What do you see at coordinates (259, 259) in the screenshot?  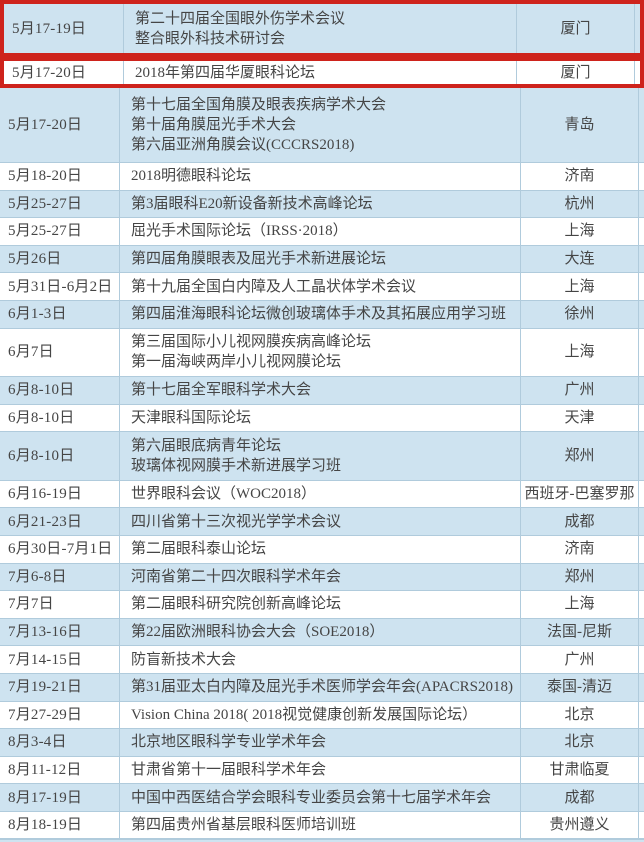 I see `conference-name-line: 第四届角膜眼表及屈光手术新进展论坛` at bounding box center [259, 259].